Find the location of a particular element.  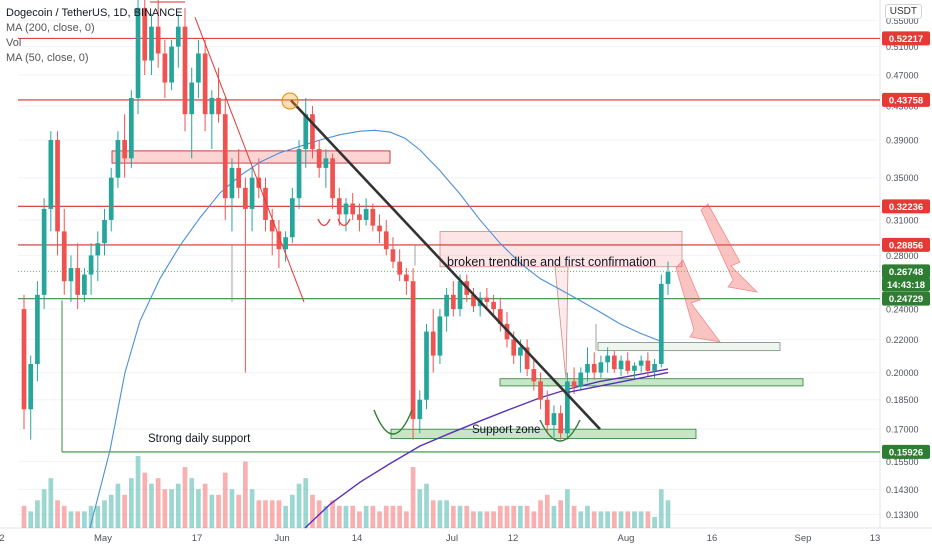

y-tick-label: 0.39000 is located at coordinates (902, 141).